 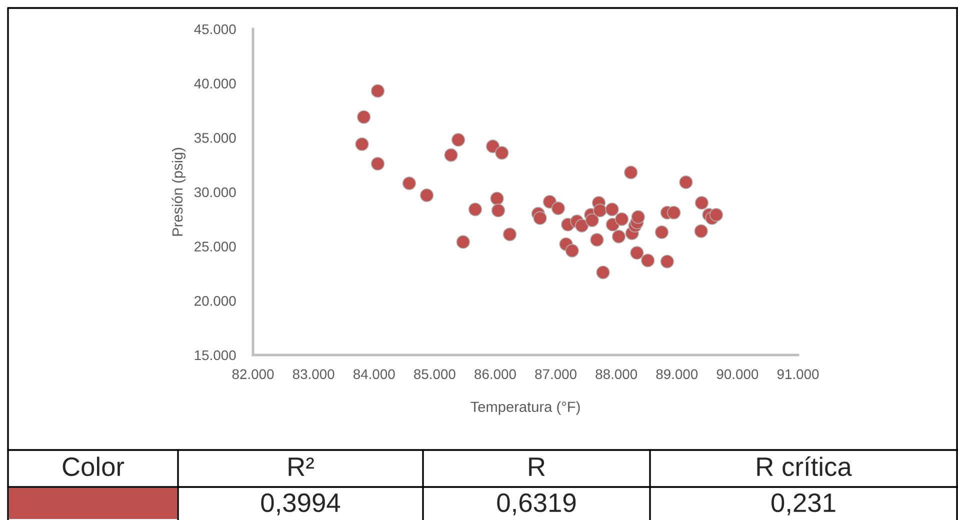 I want to click on text: R², so click(x=301, y=467).